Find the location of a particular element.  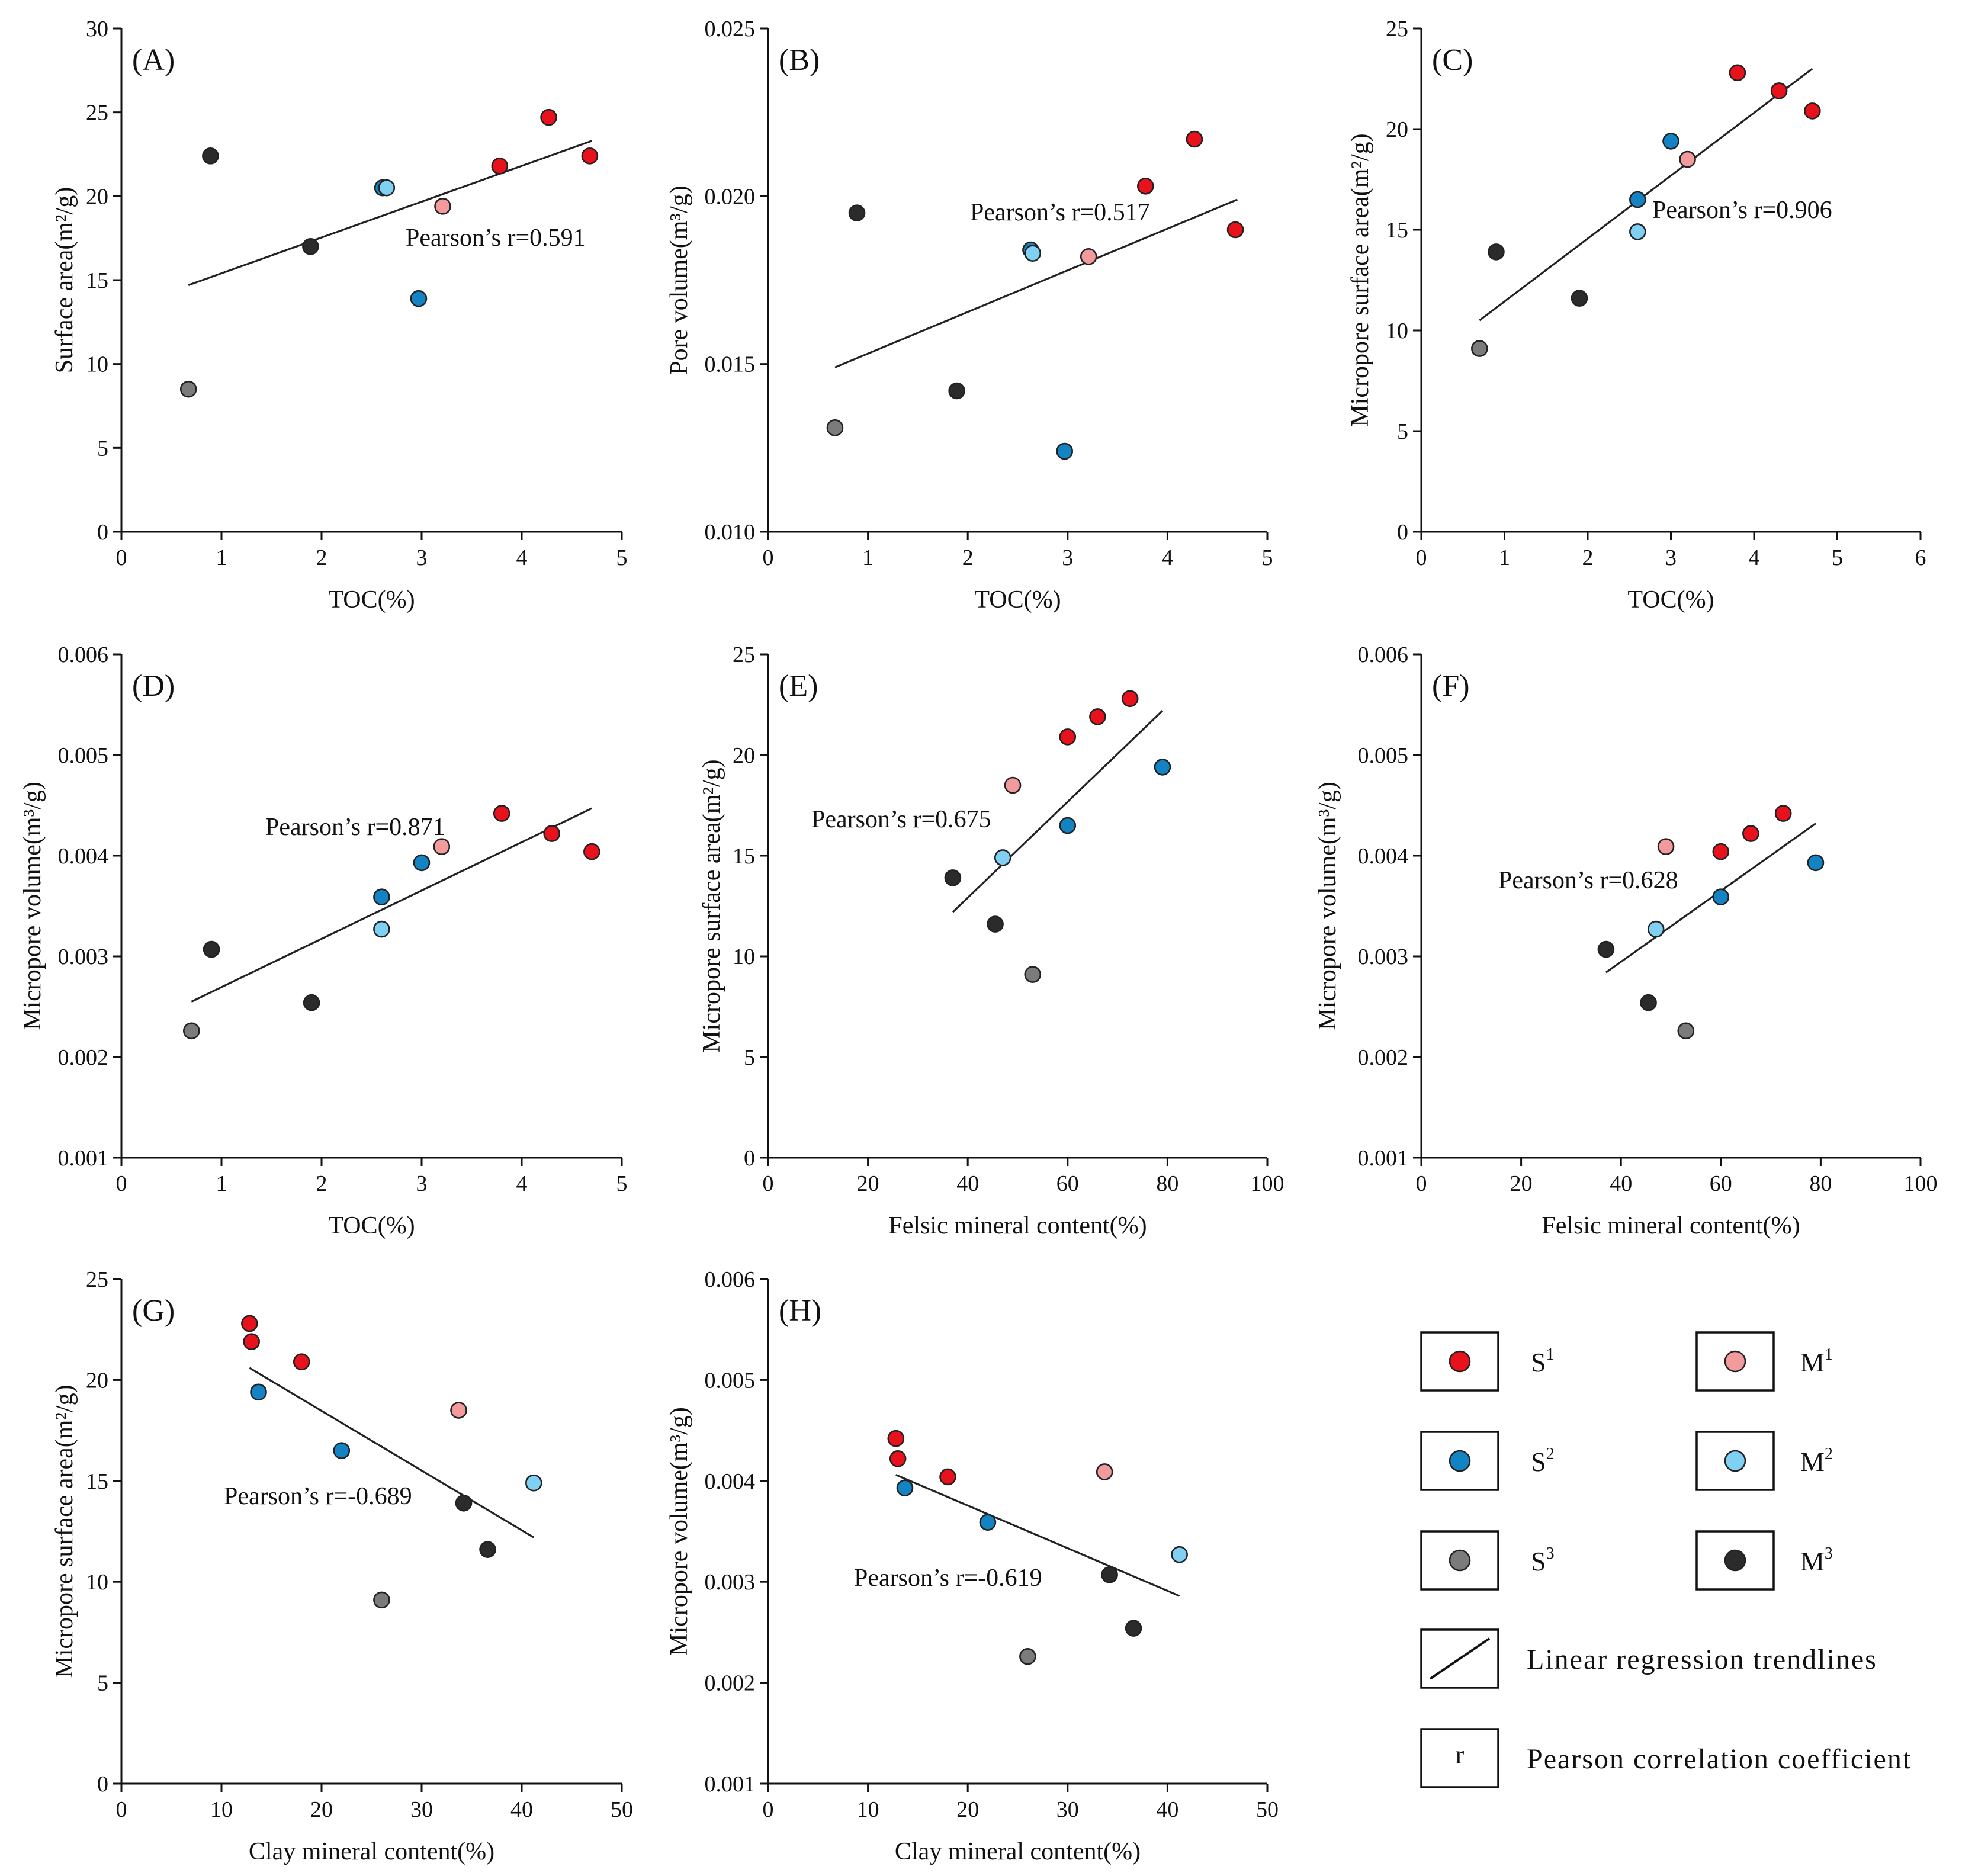

y-tick-label: 0.005 is located at coordinates (730, 1380).